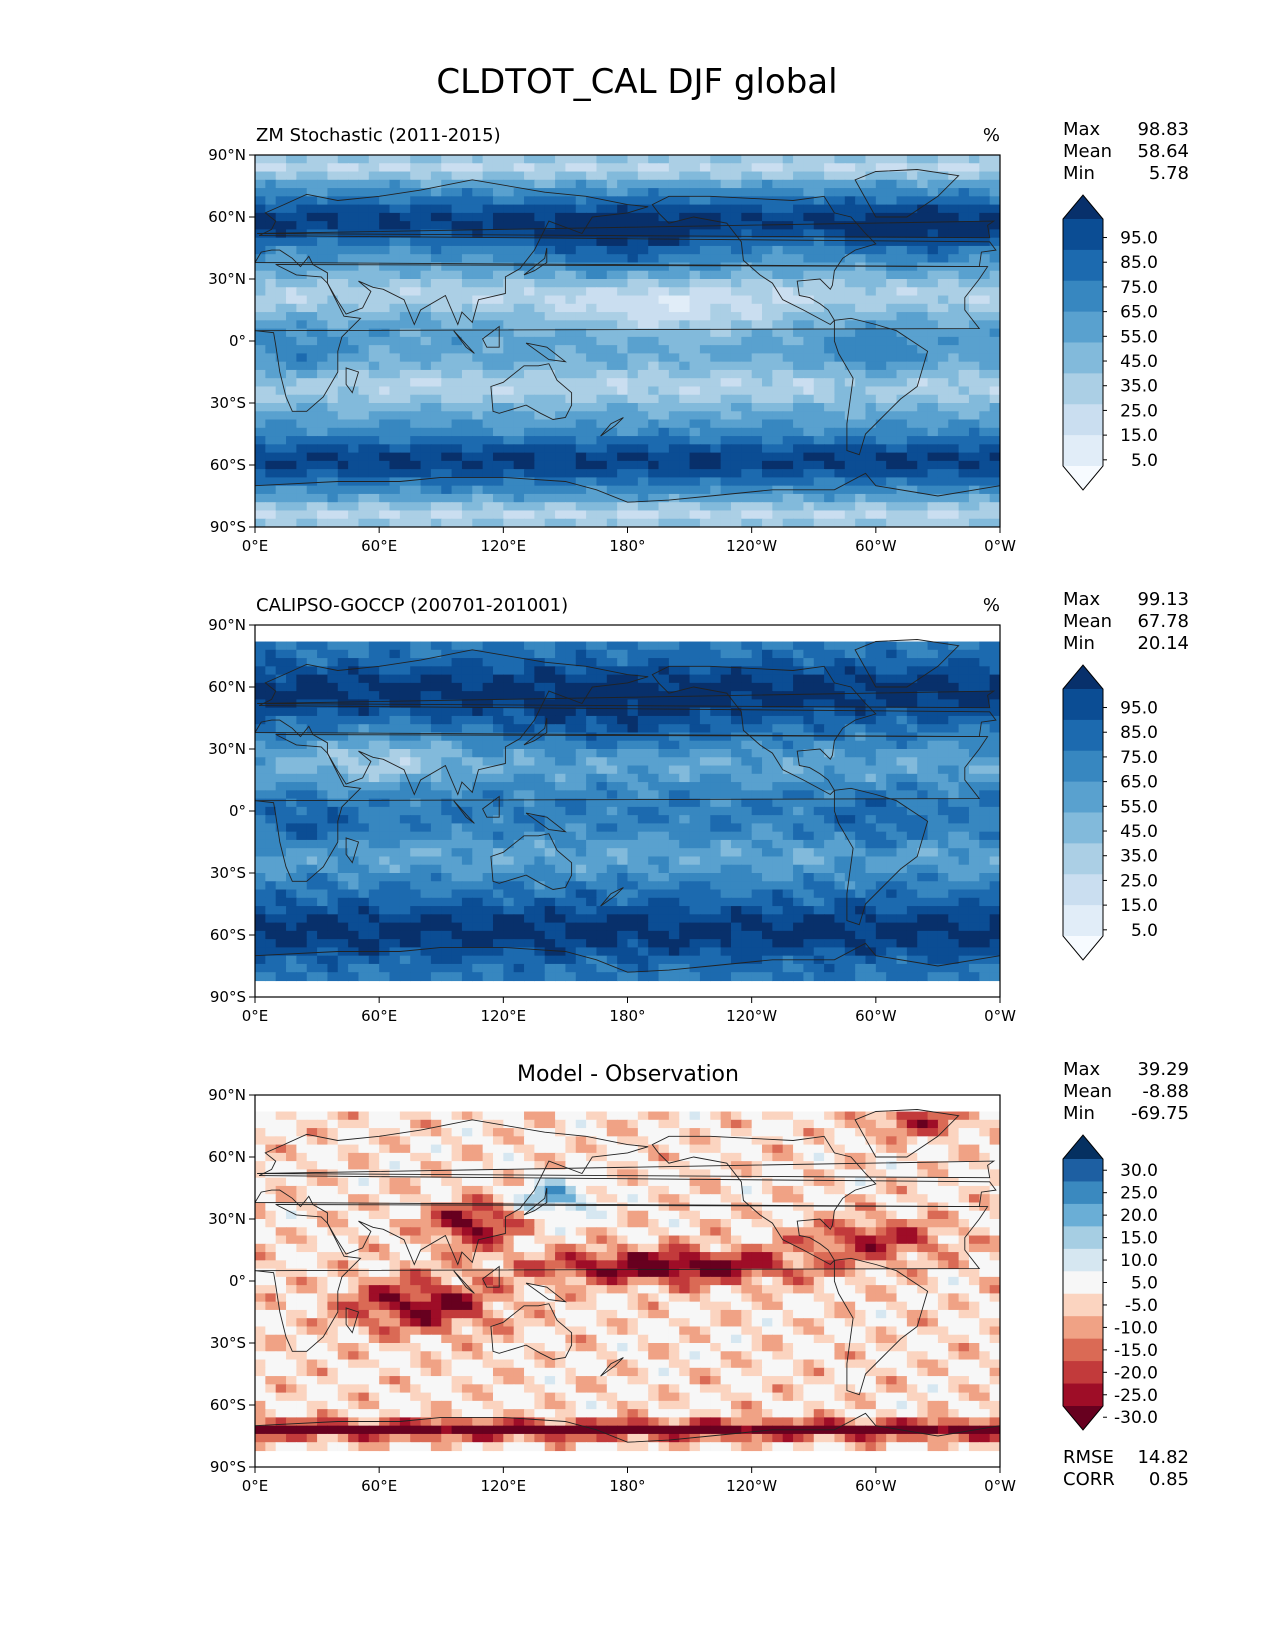  What do you see at coordinates (627, 341) in the screenshot?
I see `panel-model-map` at bounding box center [627, 341].